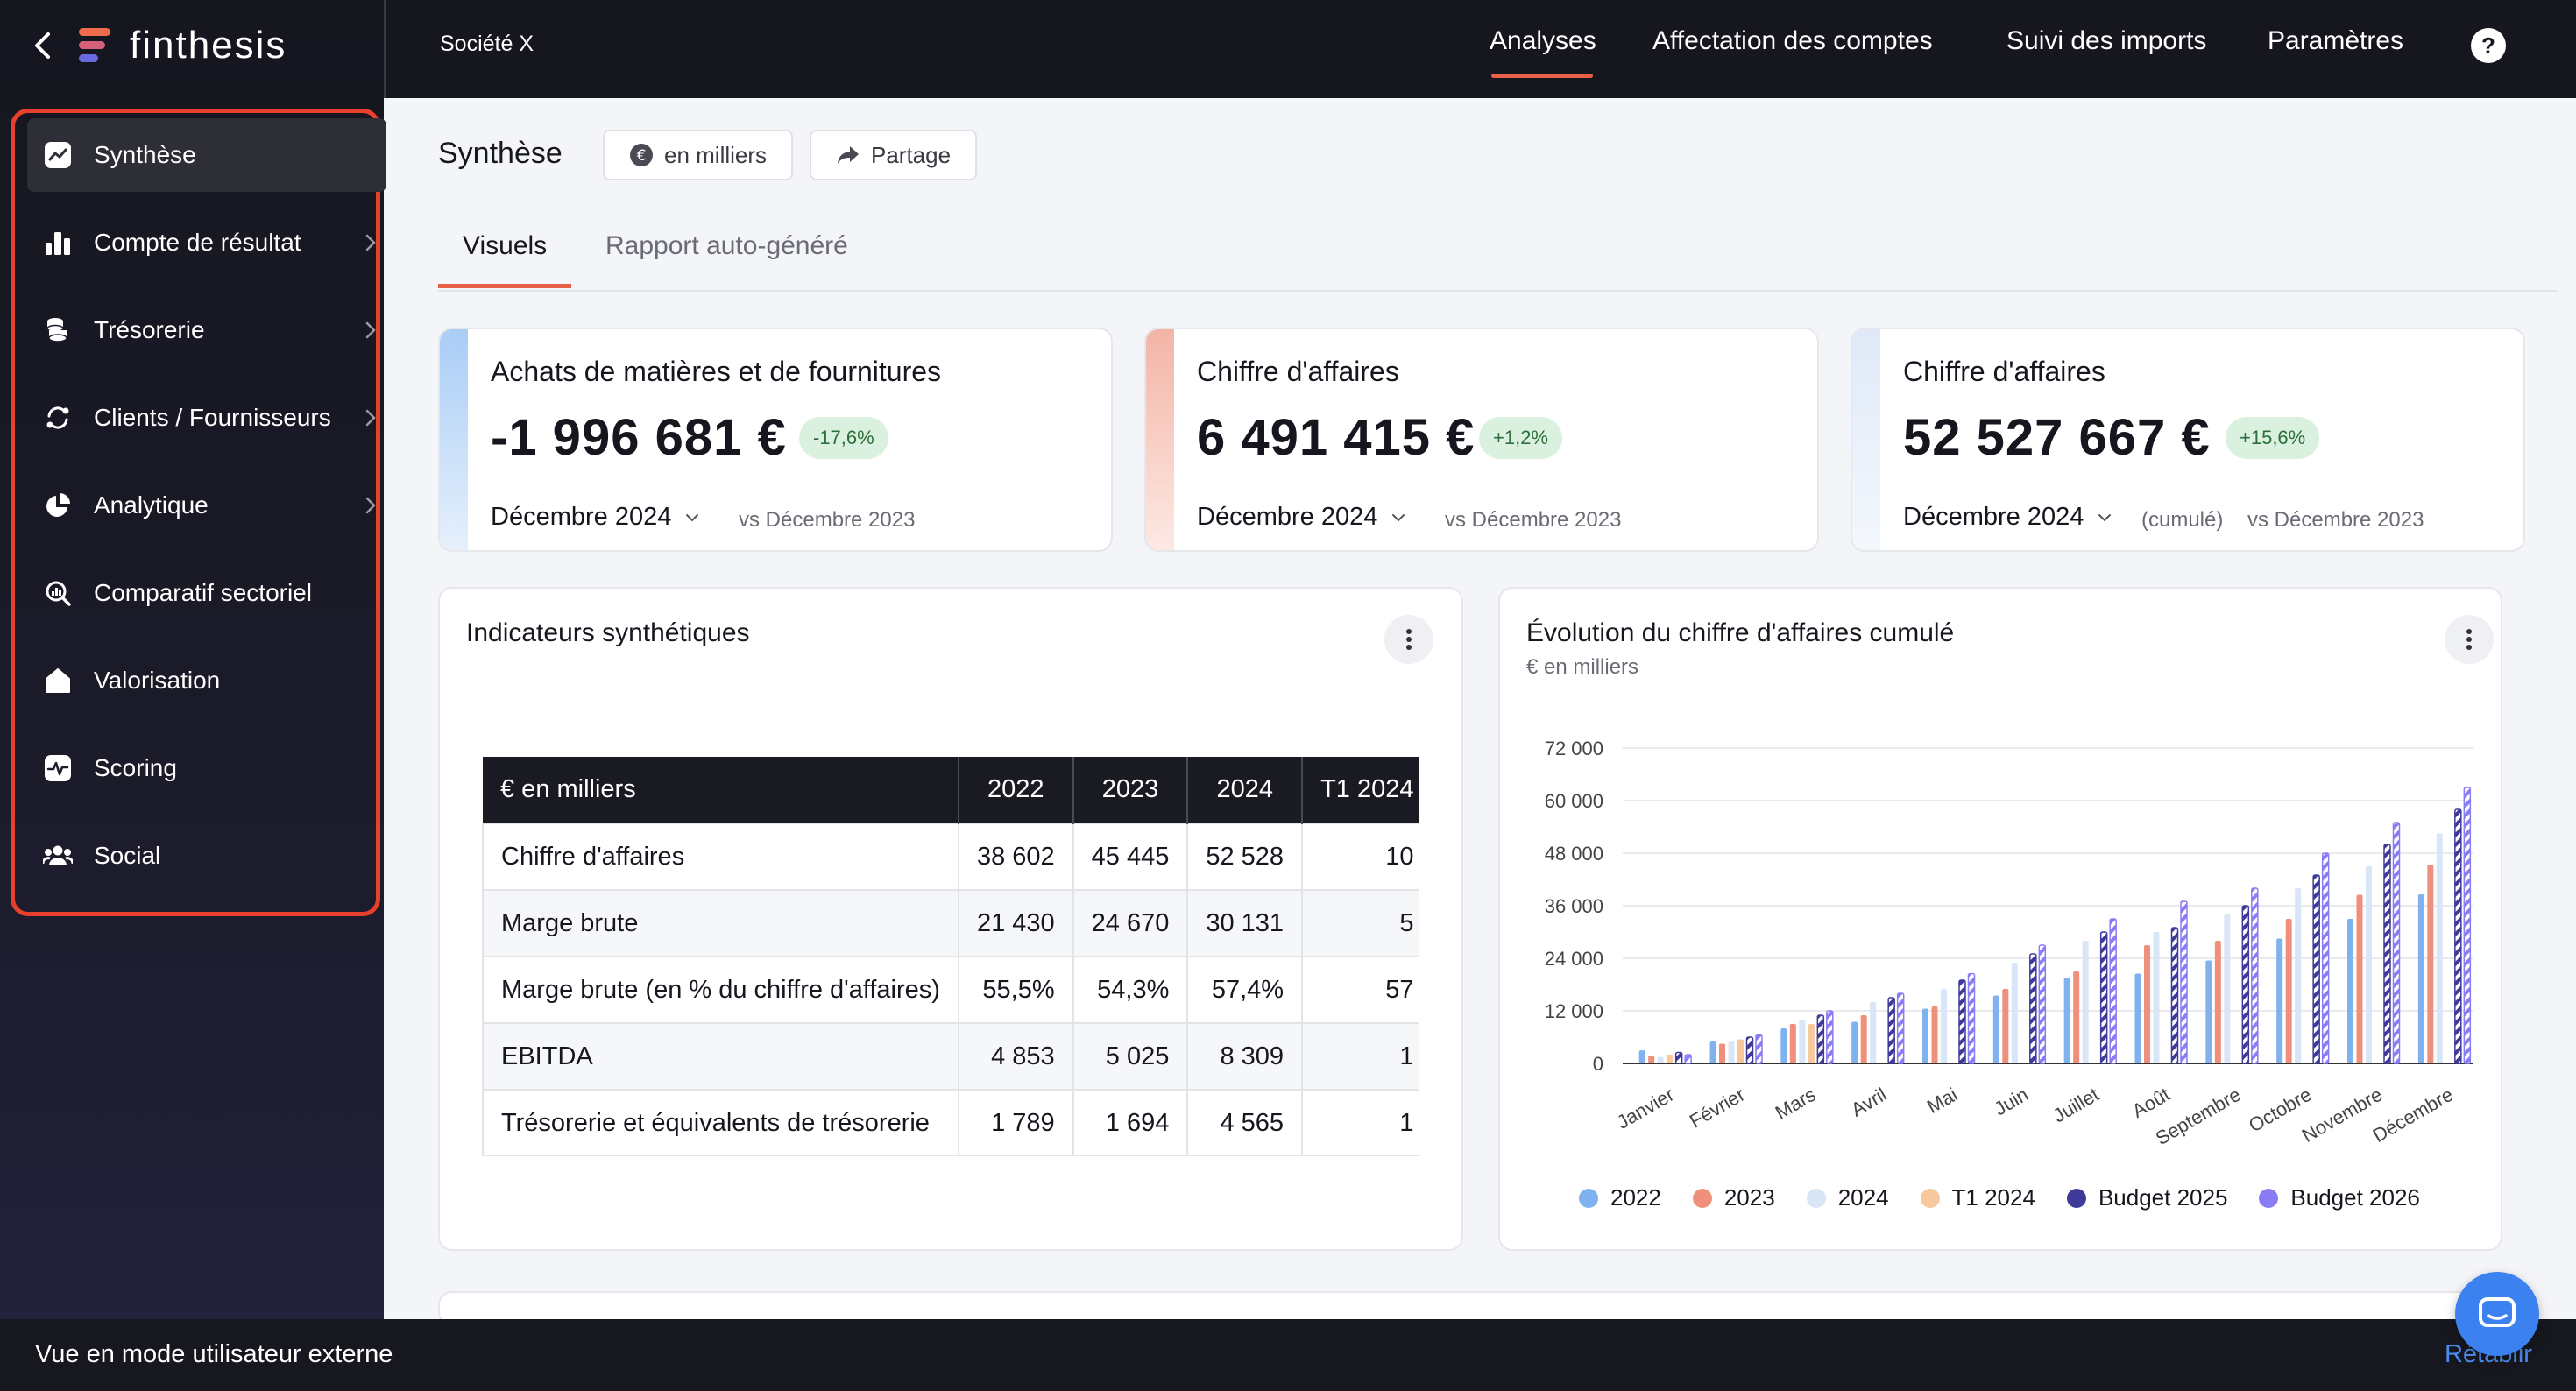  I want to click on kpi-value: 52 527 667 €, so click(2057, 437).